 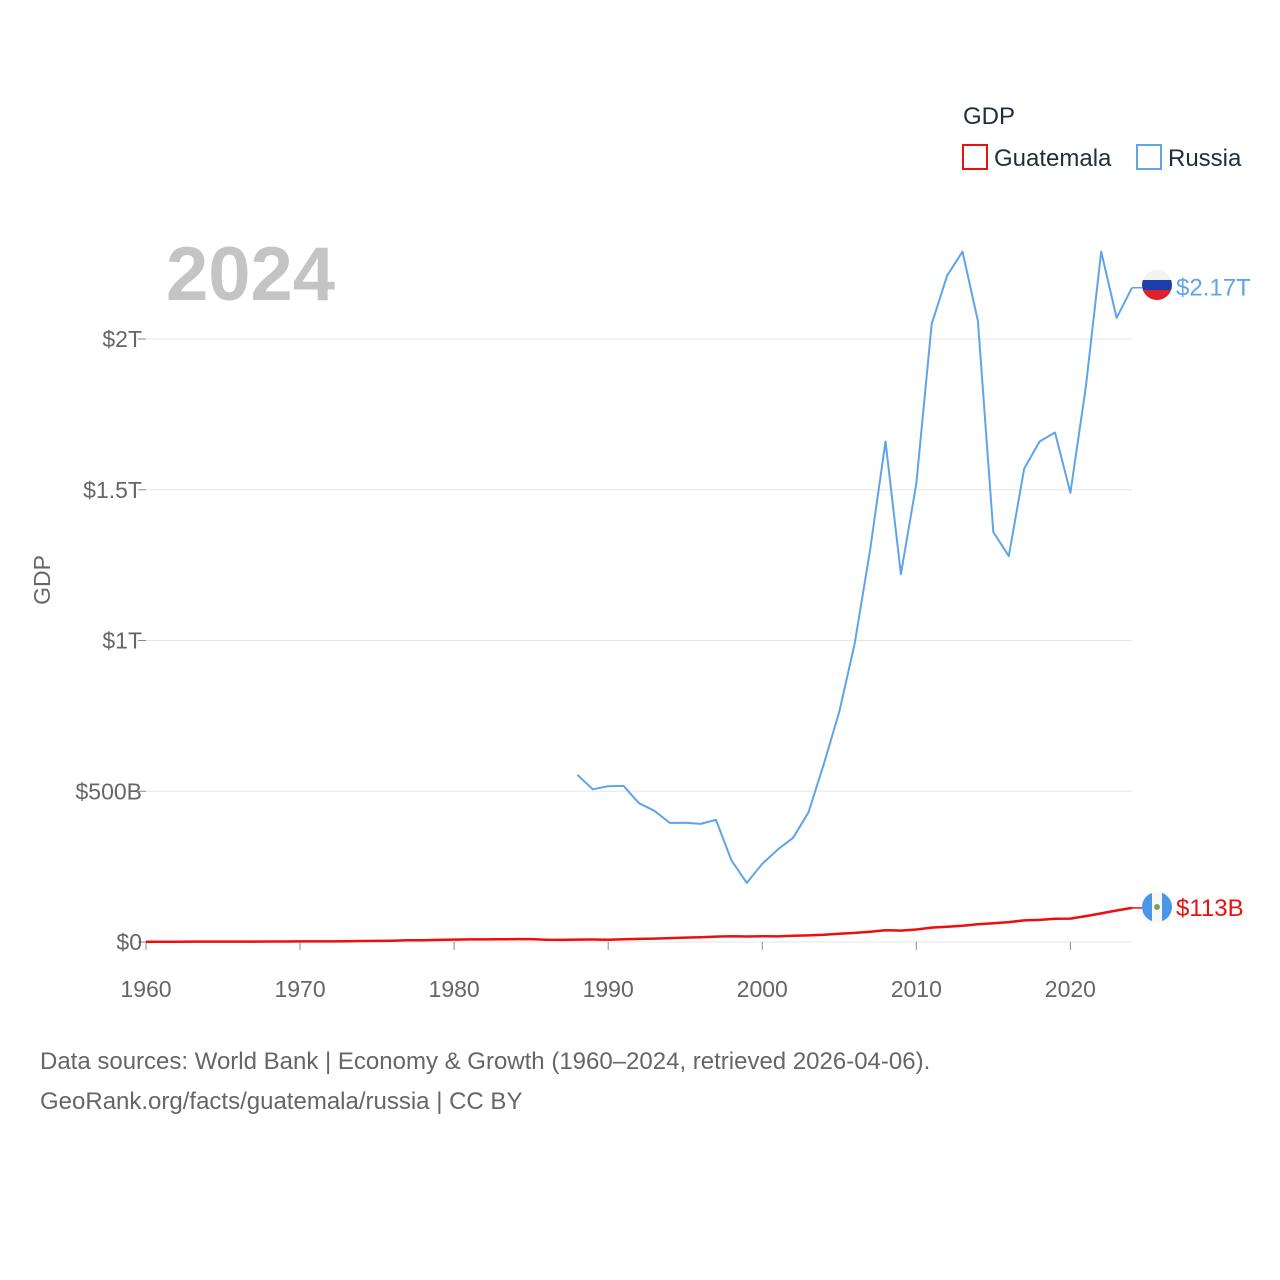 What do you see at coordinates (122, 641) in the screenshot?
I see `y-tick-label: $1T` at bounding box center [122, 641].